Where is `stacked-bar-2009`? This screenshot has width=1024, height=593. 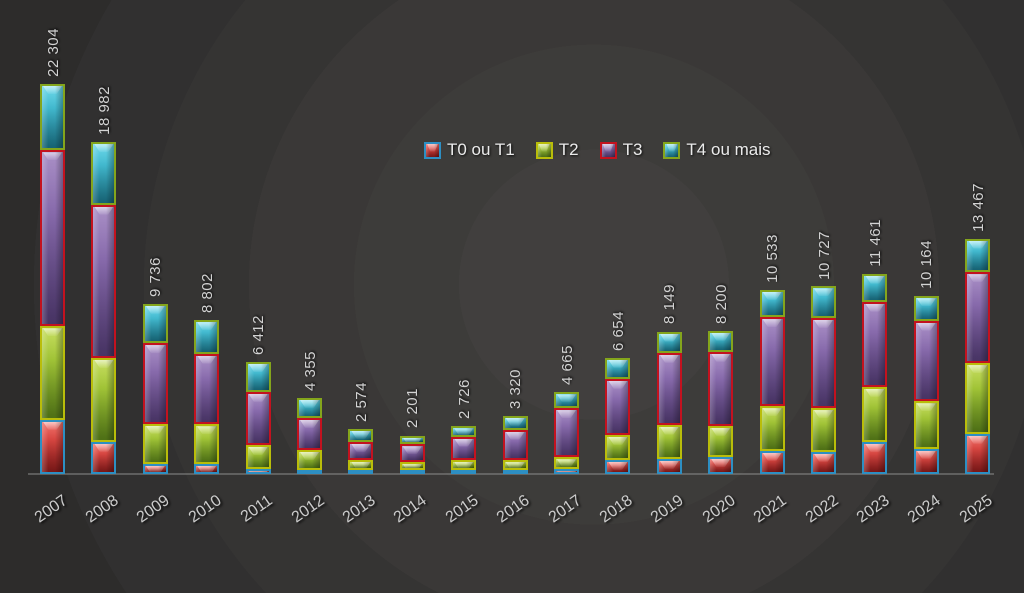 stacked-bar-2009 is located at coordinates (155, 388).